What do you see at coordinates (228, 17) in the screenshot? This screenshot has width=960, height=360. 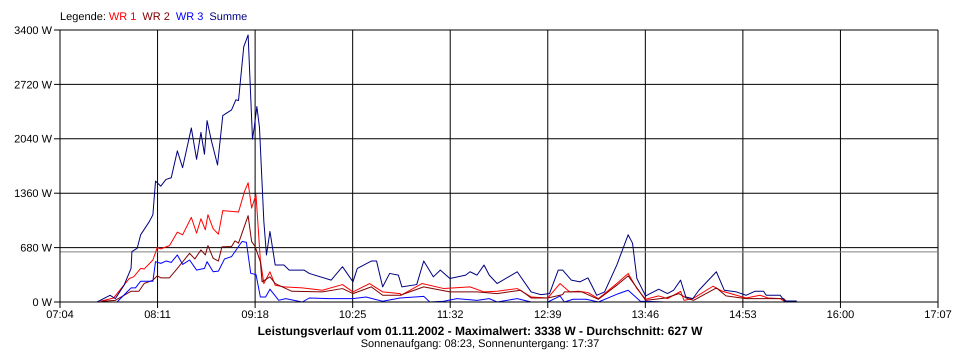 I see `series-label: Summe` at bounding box center [228, 17].